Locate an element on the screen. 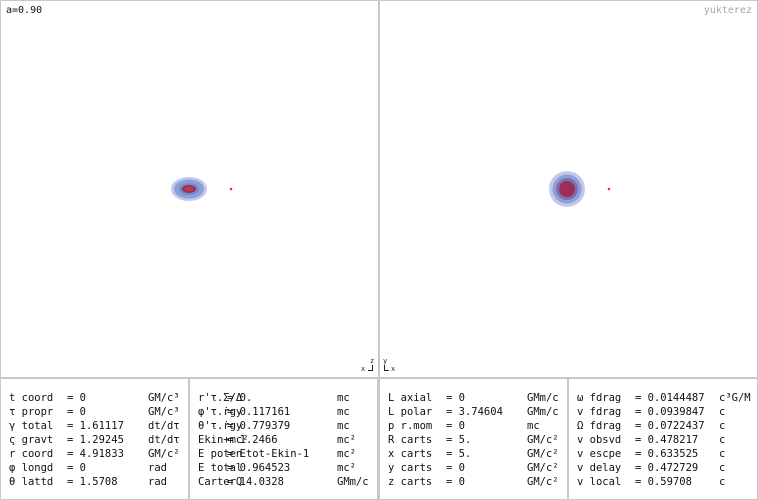 Image resolution: width=758 pixels, height=500 pixels. readout-row: v delay = 0.472729 c is located at coordinates (667, 468).